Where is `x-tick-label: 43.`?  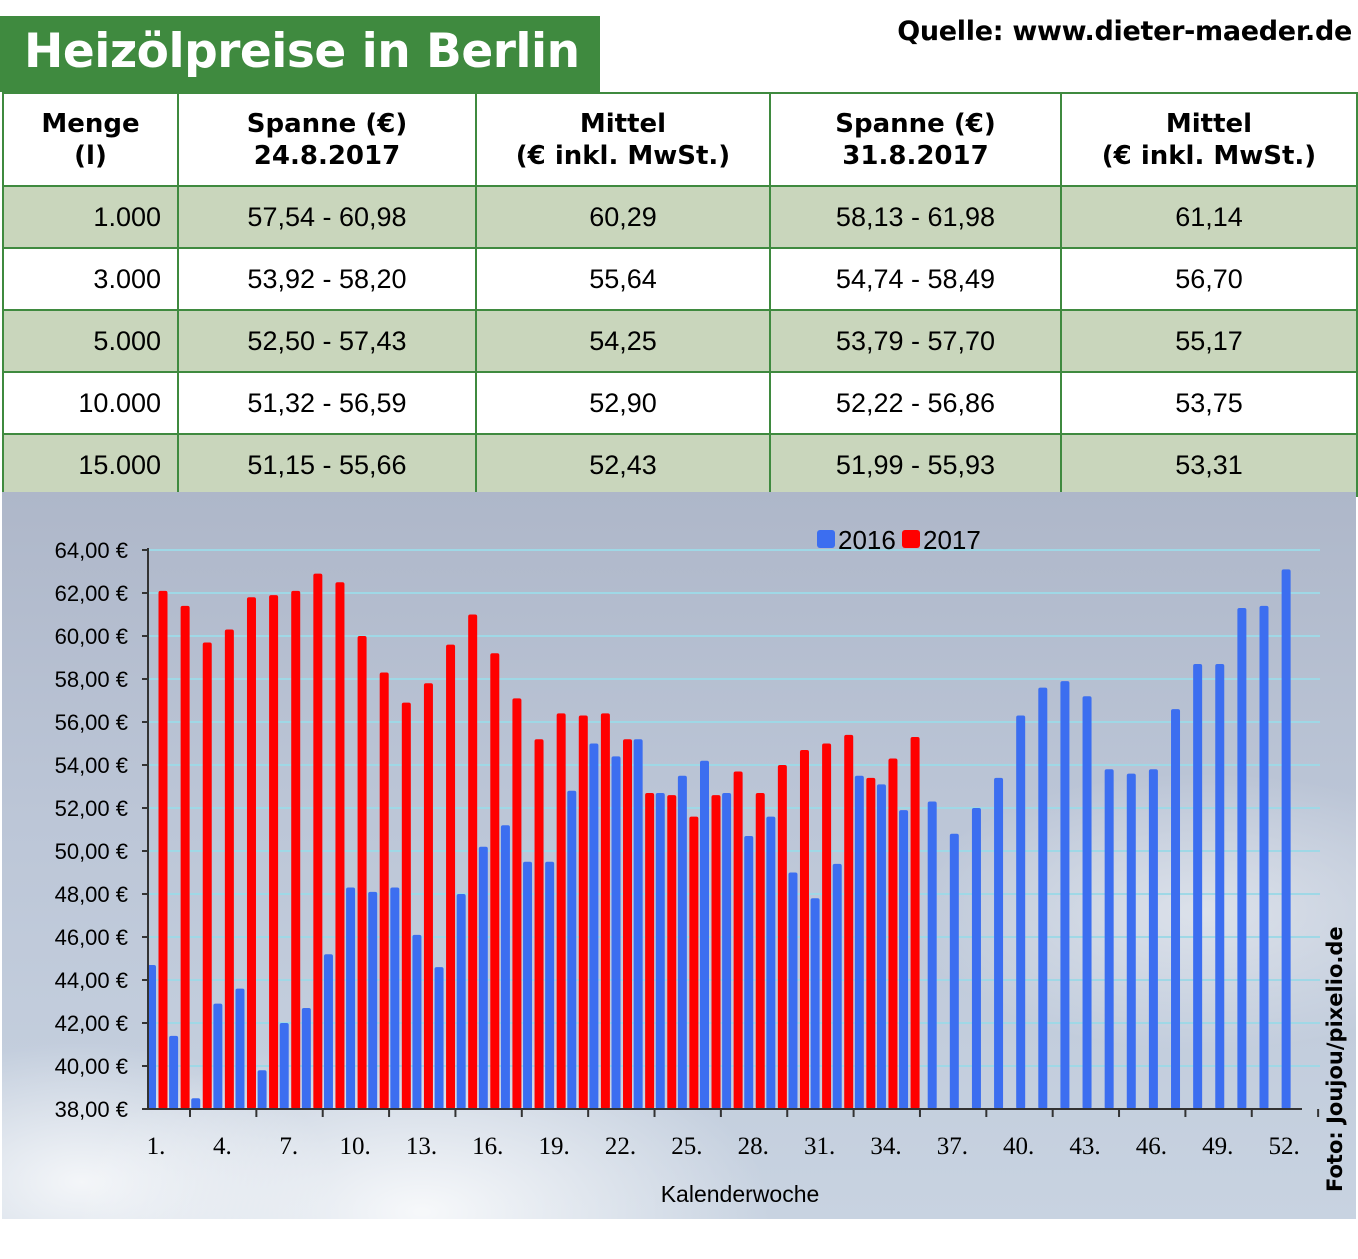 x-tick-label: 43. is located at coordinates (1084, 1146).